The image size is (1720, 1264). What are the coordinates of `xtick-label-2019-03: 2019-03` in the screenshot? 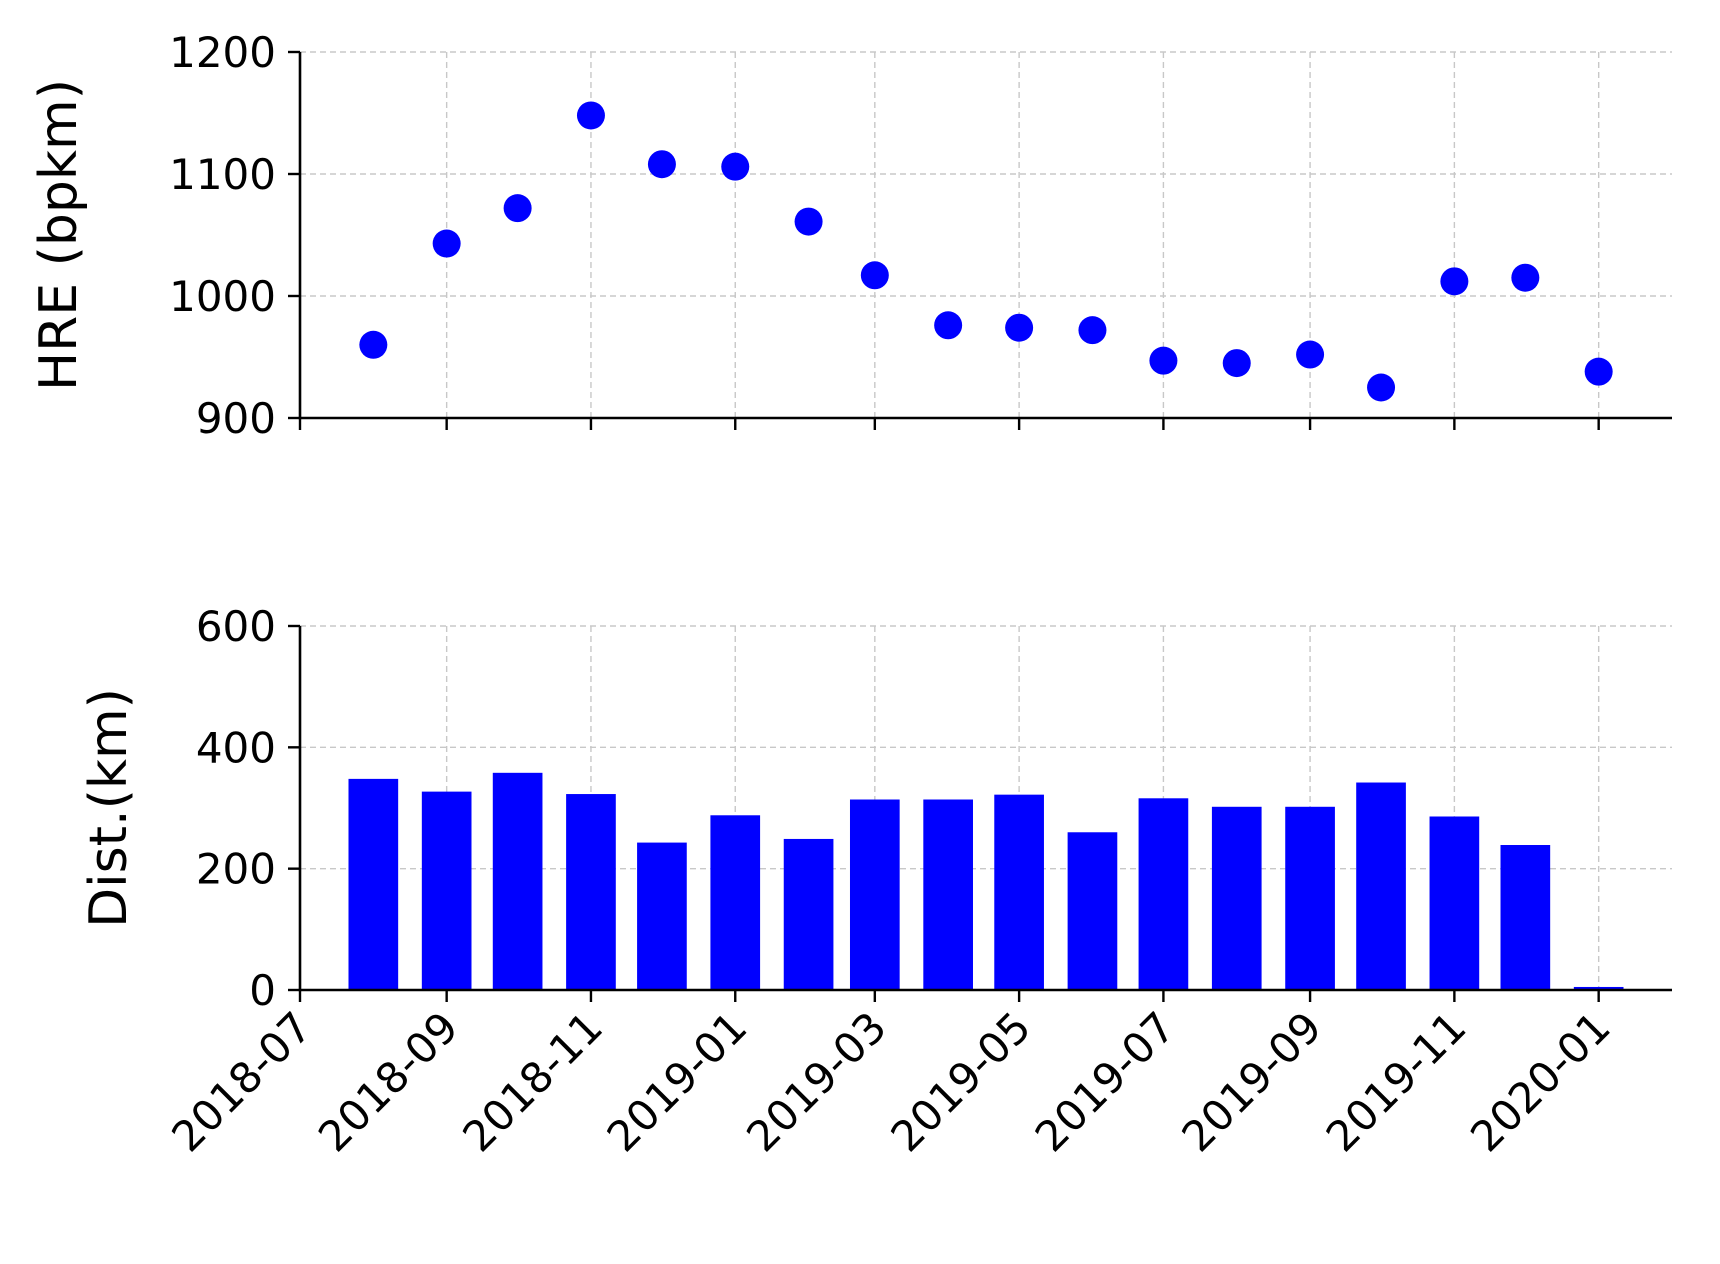 It's located at (816, 1081).